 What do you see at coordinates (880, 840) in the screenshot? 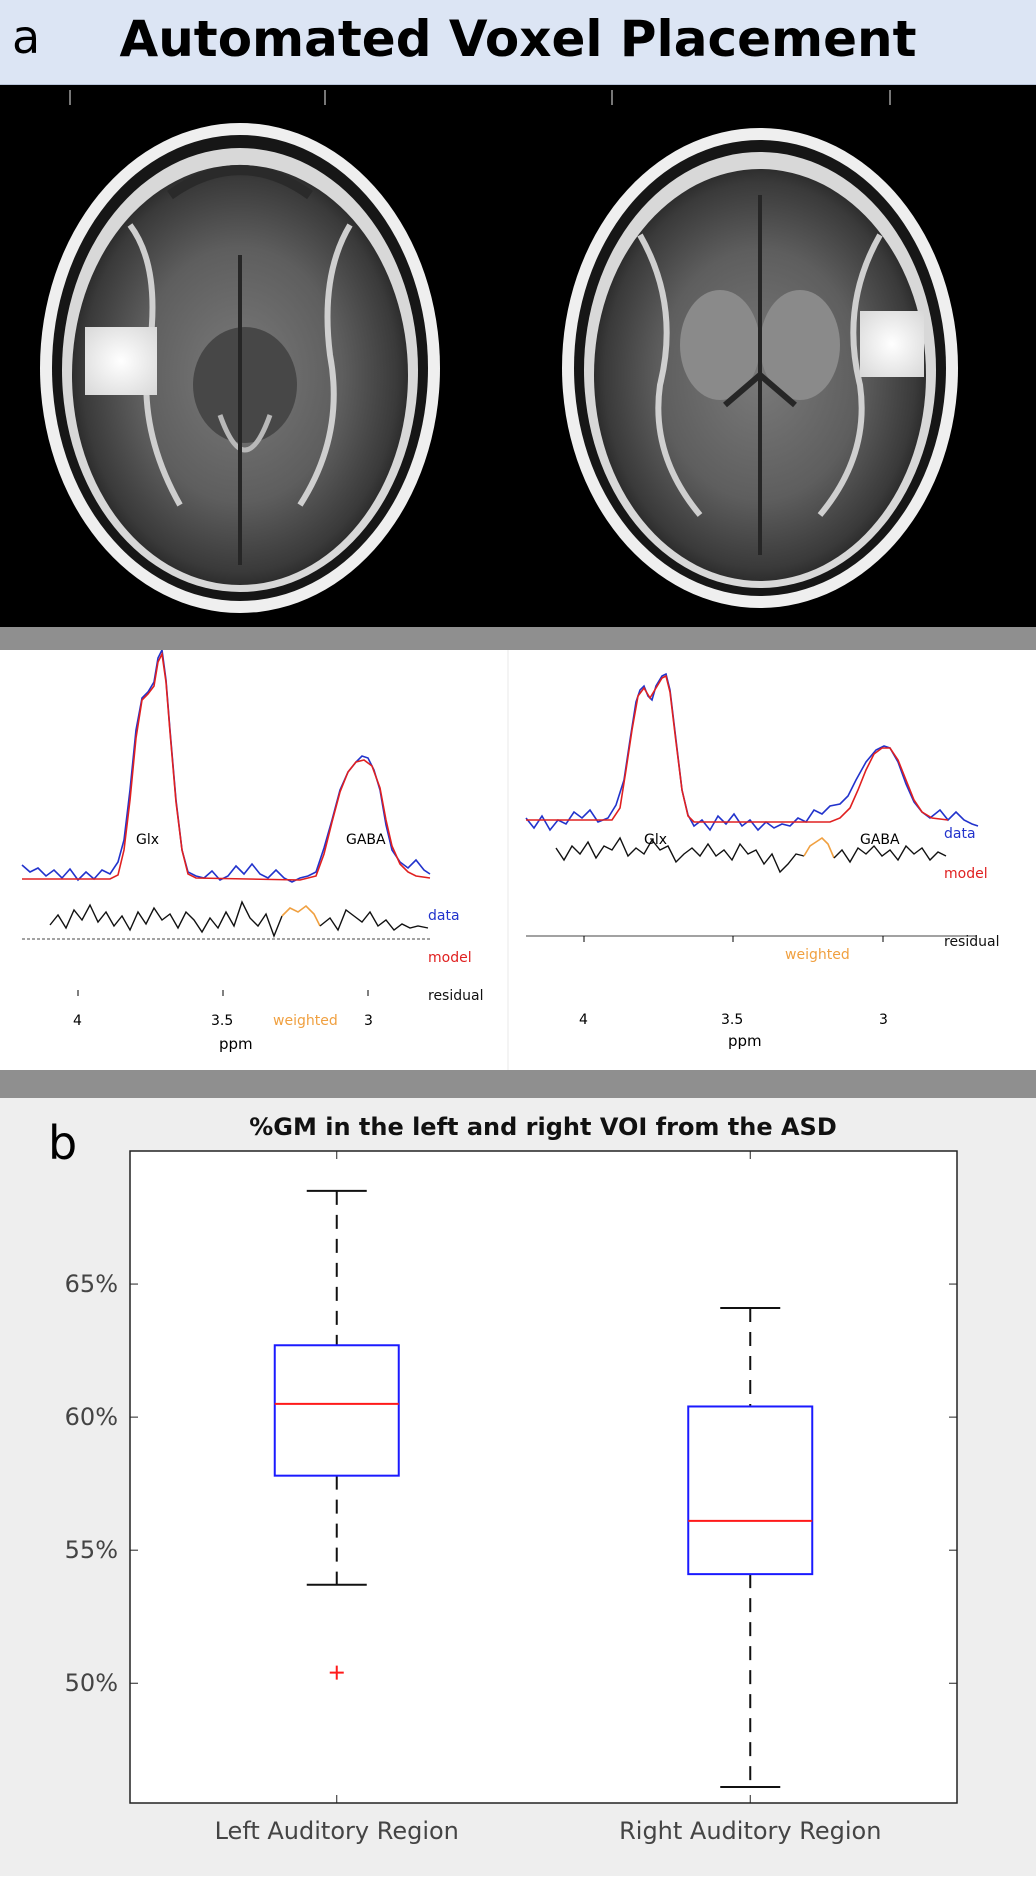
I see `spectrum-right-gaba-label: GABA` at bounding box center [880, 840].